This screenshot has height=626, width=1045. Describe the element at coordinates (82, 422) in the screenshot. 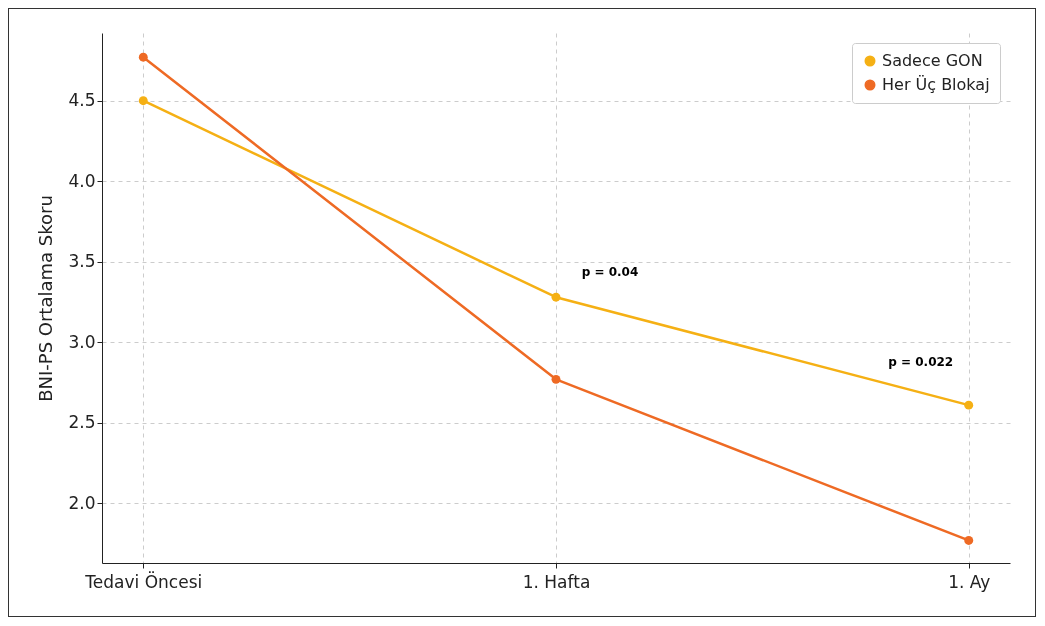

I see `y-tick-label: 2.5` at that location.